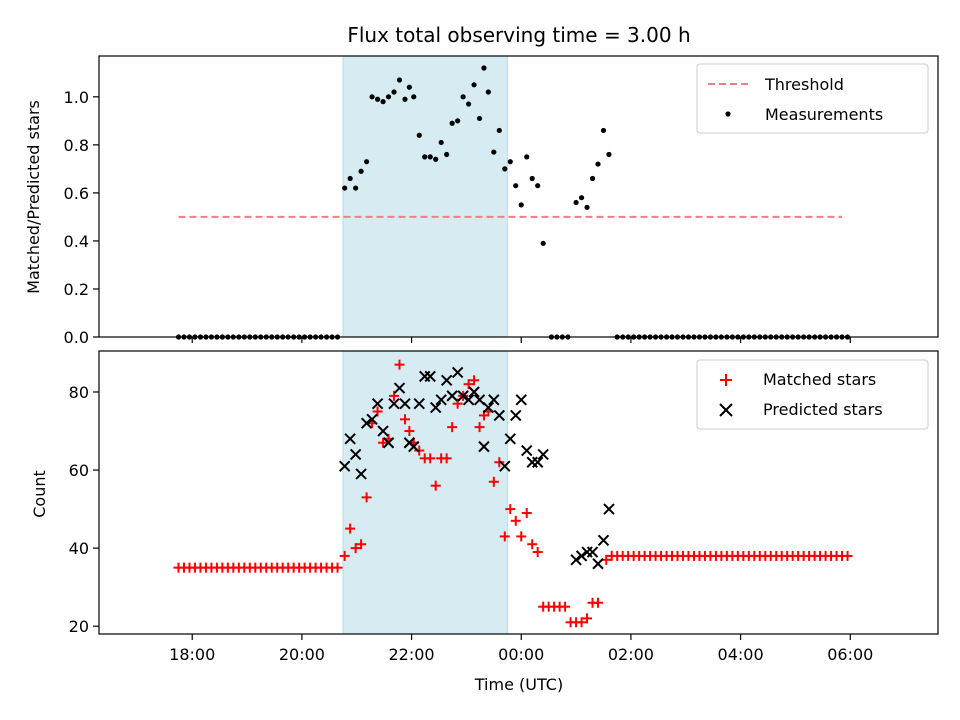 This screenshot has width=960, height=720. I want to click on x-tick-label: 20:00, so click(302, 654).